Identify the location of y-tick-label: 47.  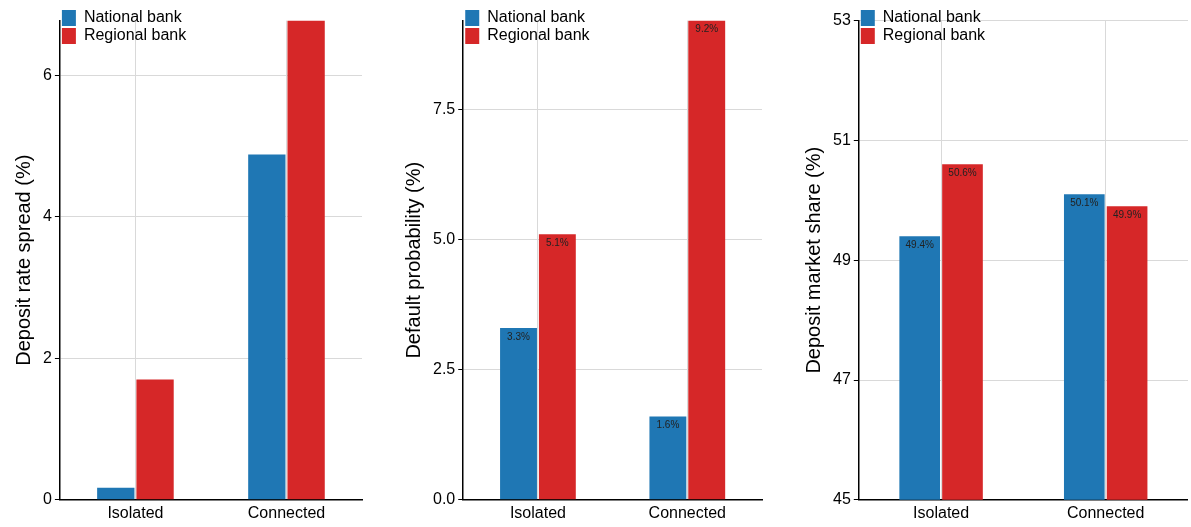
(842, 379).